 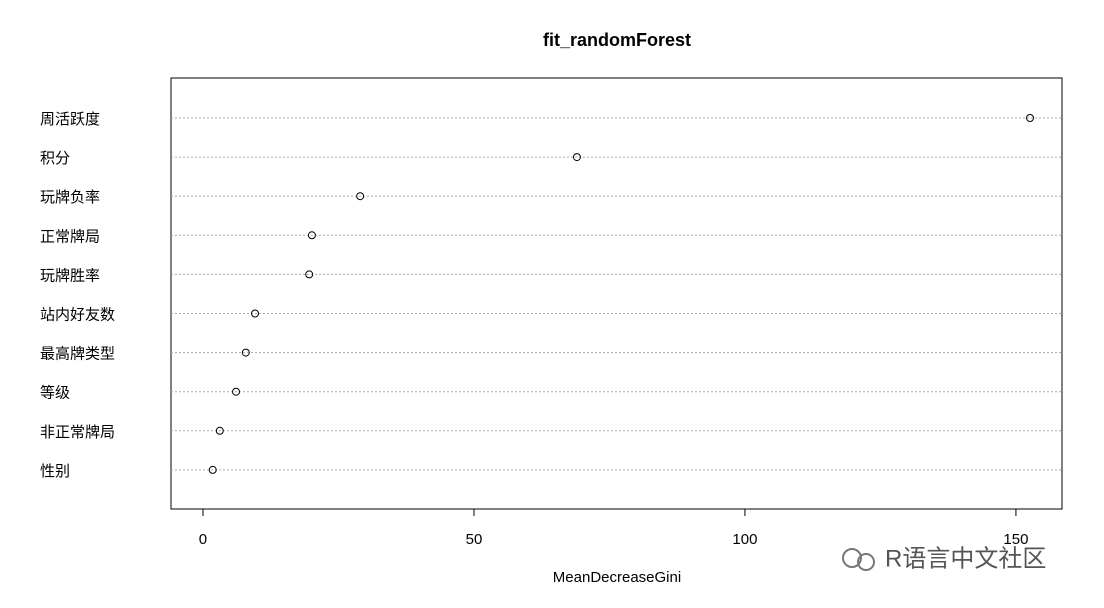 I want to click on y-tick-label: 玩牌负率, so click(x=70, y=197).